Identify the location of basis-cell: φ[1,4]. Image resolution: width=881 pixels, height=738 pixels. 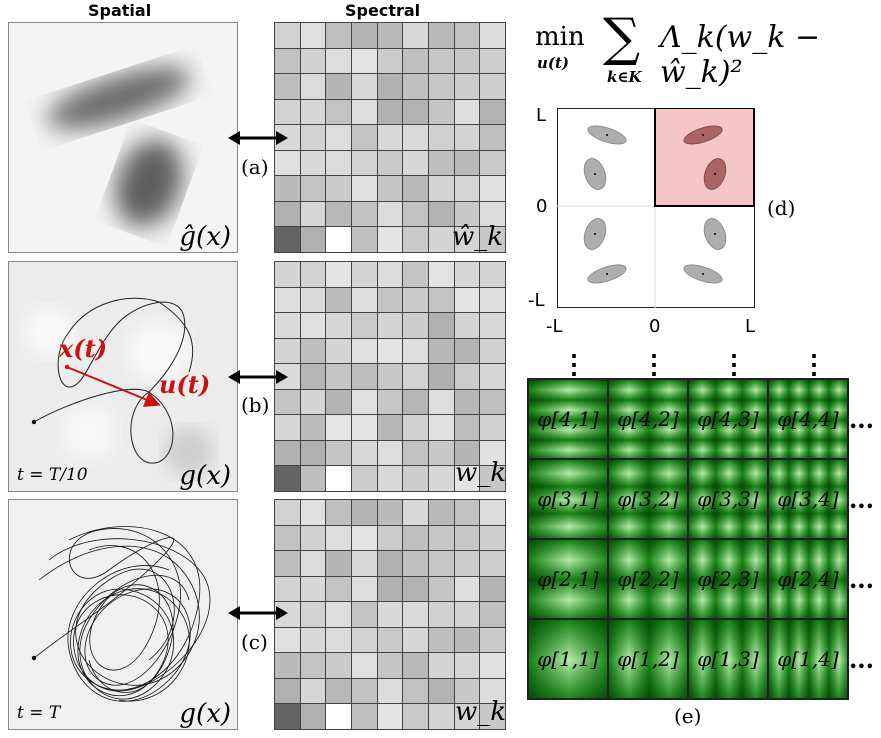
(808, 659).